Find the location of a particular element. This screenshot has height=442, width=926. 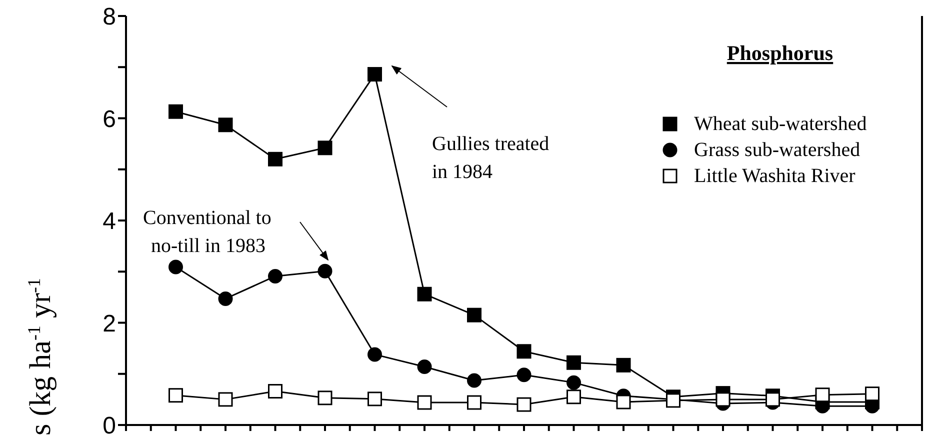

annotation: Conventional to no-till in 1983 is located at coordinates (207, 232).